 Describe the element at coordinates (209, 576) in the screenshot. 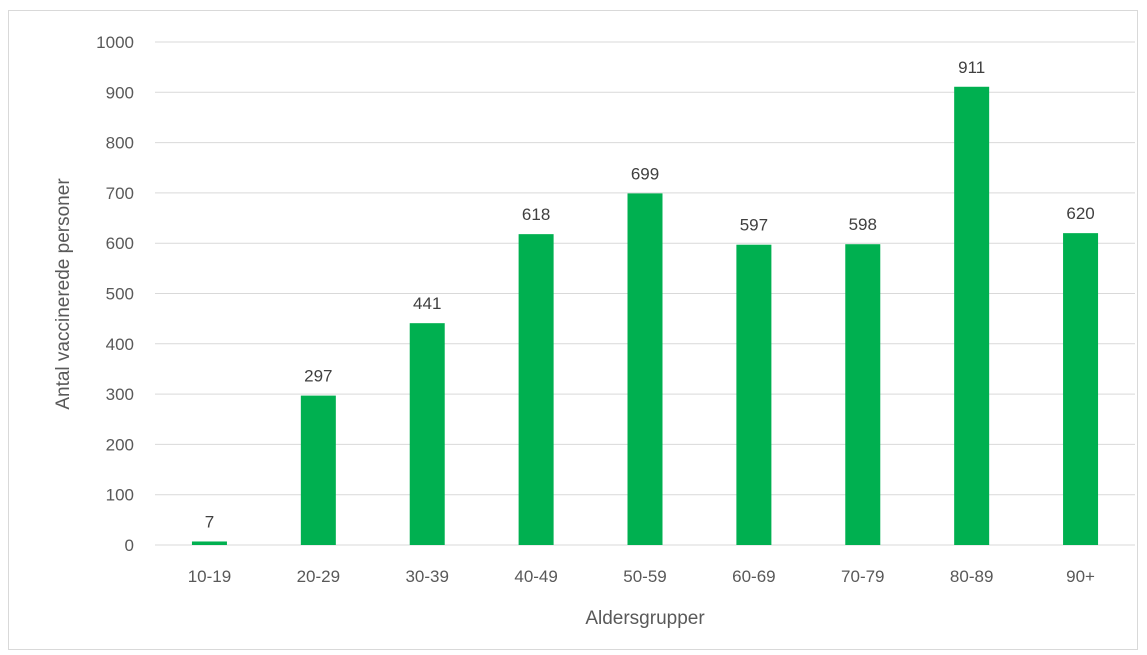

I see `x-tick-label-10-19: 10-19` at that location.